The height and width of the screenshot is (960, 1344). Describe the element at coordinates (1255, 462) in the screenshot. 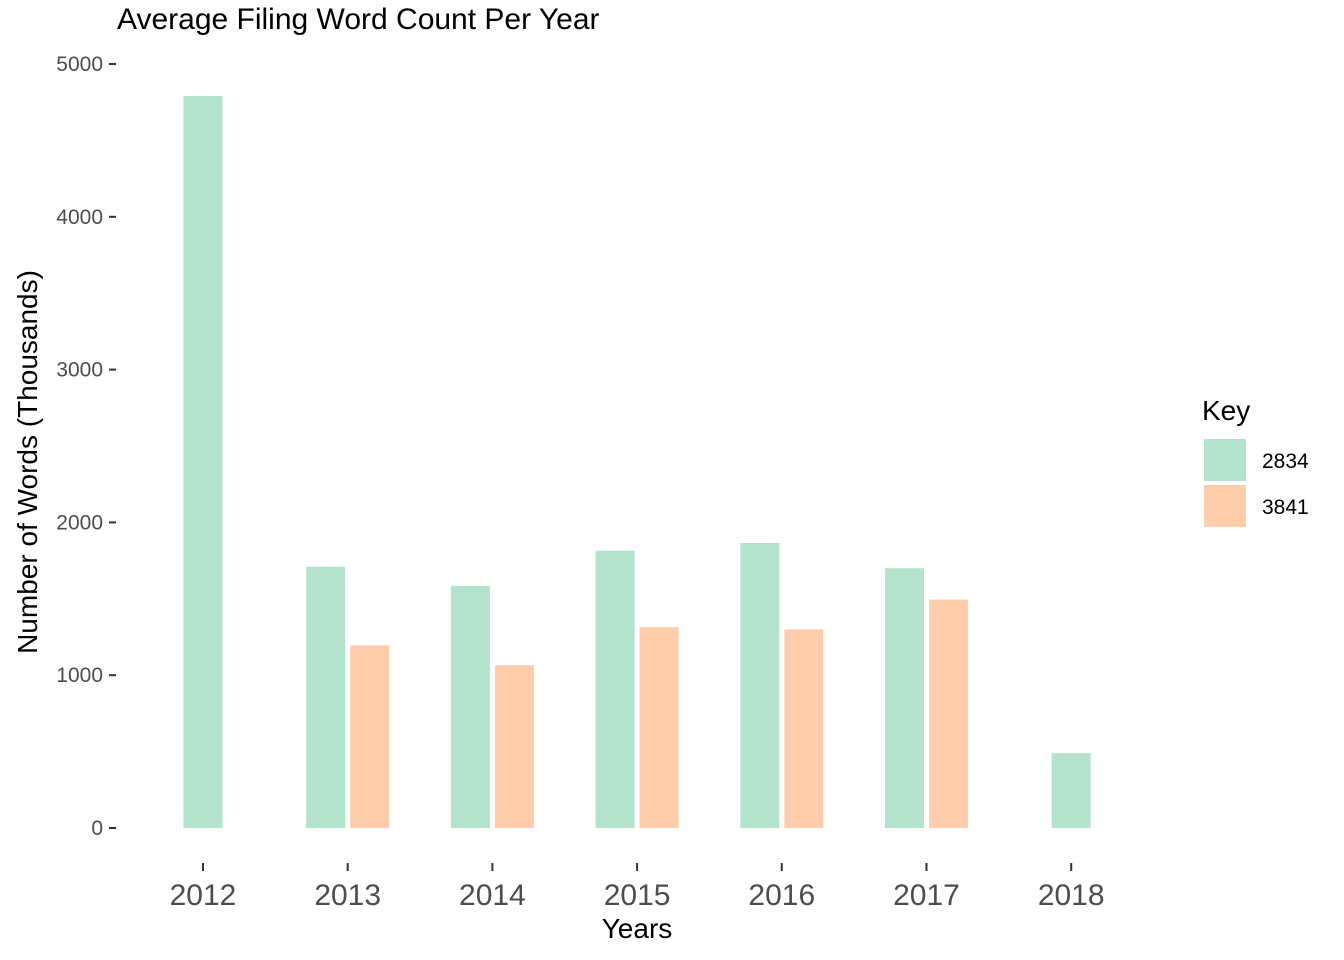

I see `legend: Key 2834 3841` at that location.